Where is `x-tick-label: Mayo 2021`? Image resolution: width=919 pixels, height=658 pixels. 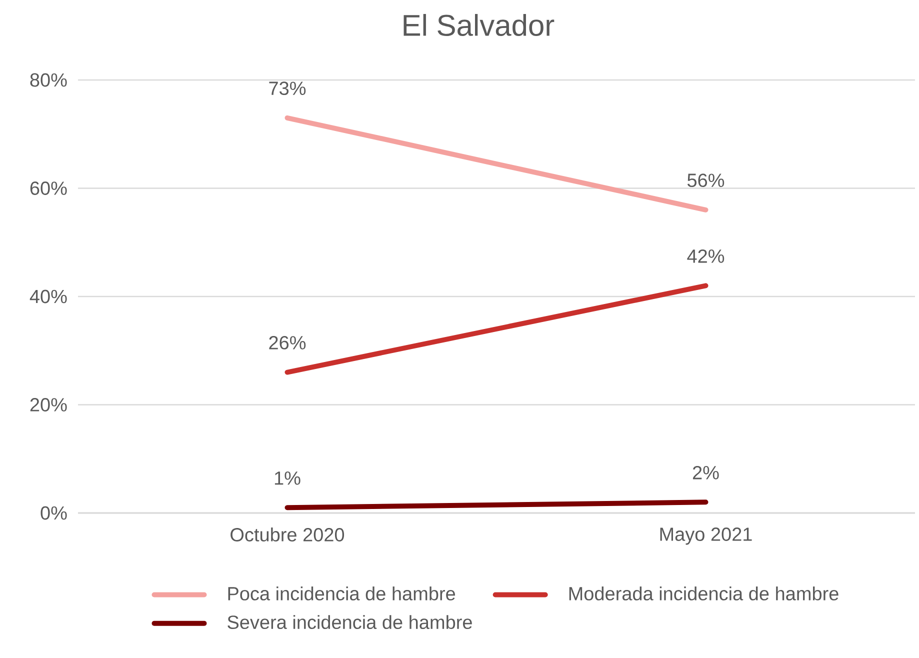
x-tick-label: Mayo 2021 is located at coordinates (706, 536).